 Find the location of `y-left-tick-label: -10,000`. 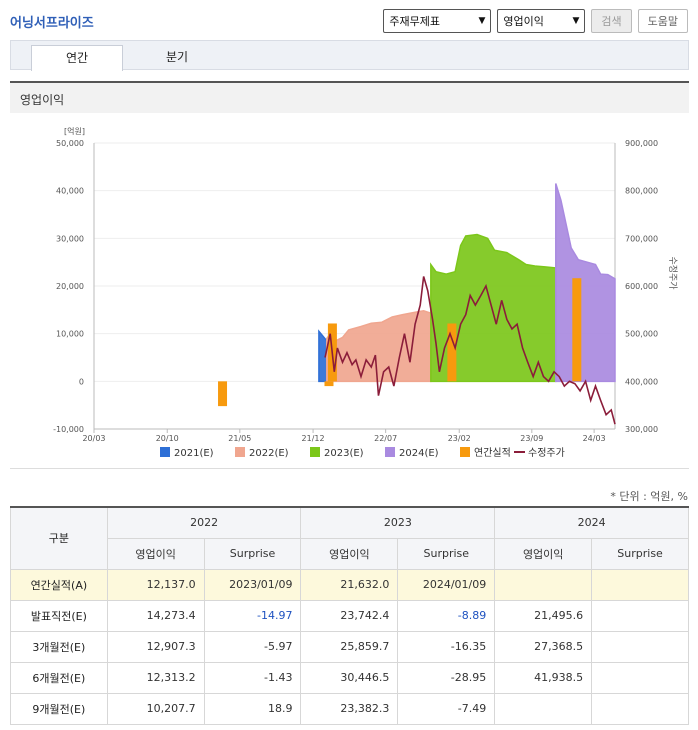

y-left-tick-label: -10,000 is located at coordinates (68, 429).